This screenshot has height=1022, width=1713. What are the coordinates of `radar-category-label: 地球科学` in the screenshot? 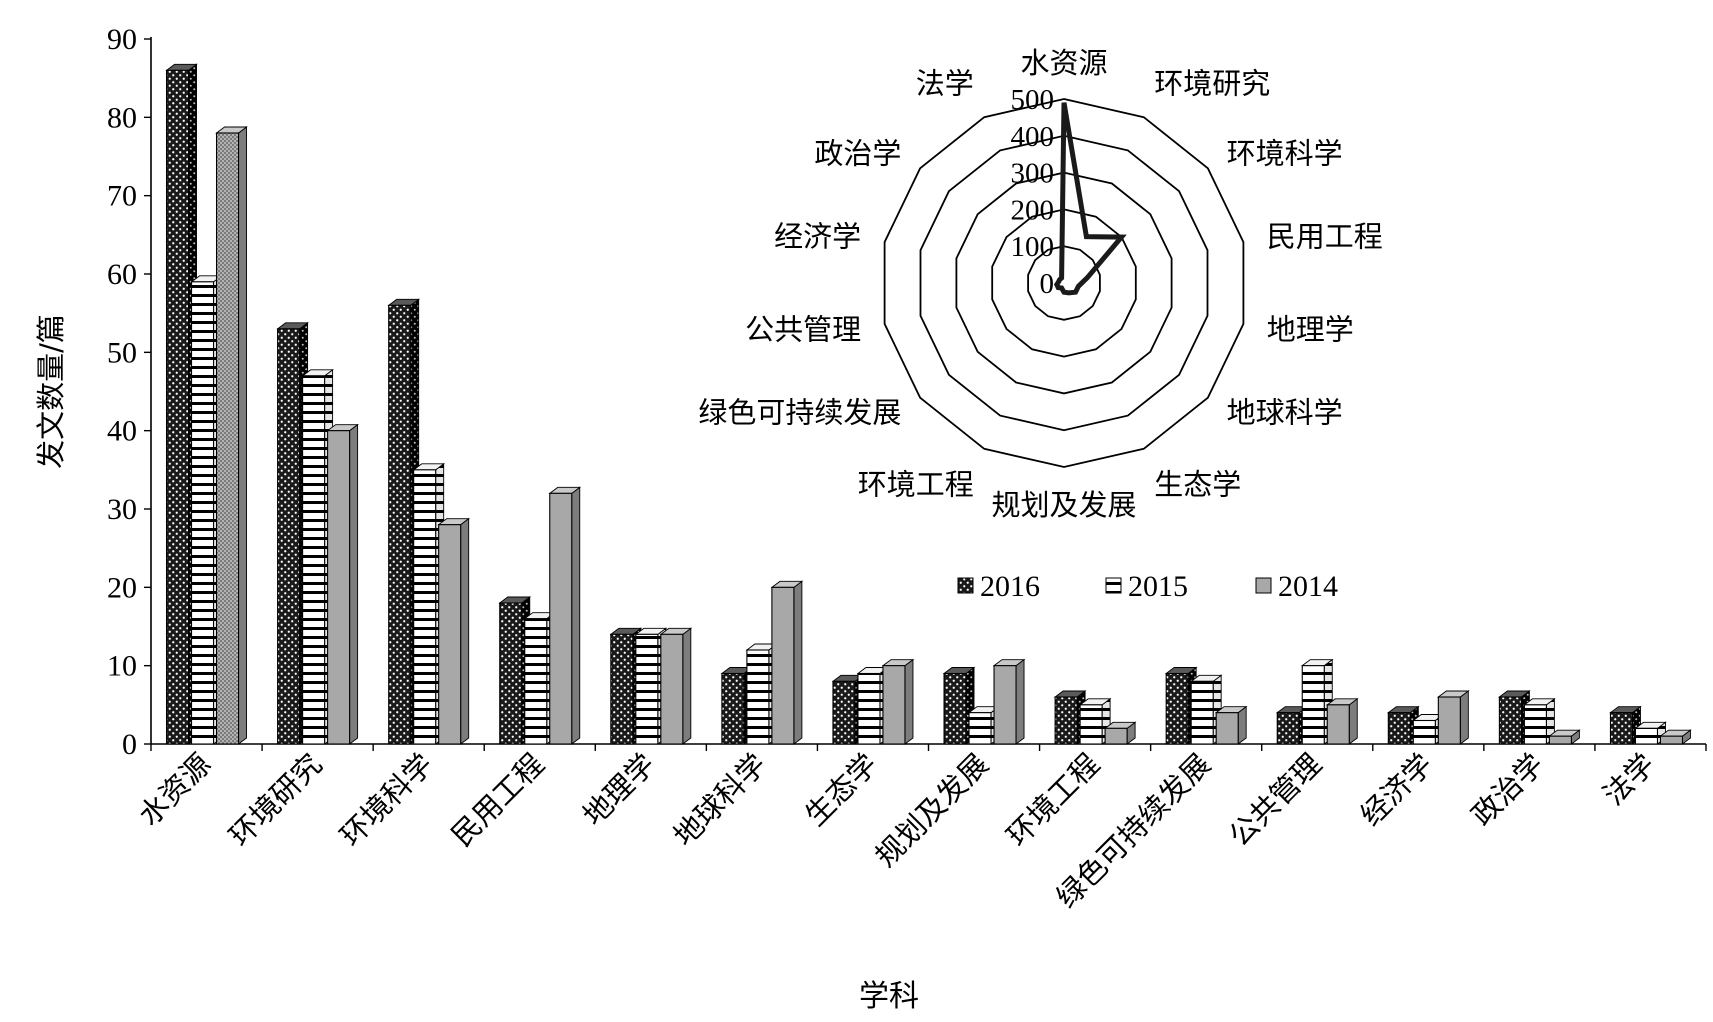 It's located at (1285, 413).